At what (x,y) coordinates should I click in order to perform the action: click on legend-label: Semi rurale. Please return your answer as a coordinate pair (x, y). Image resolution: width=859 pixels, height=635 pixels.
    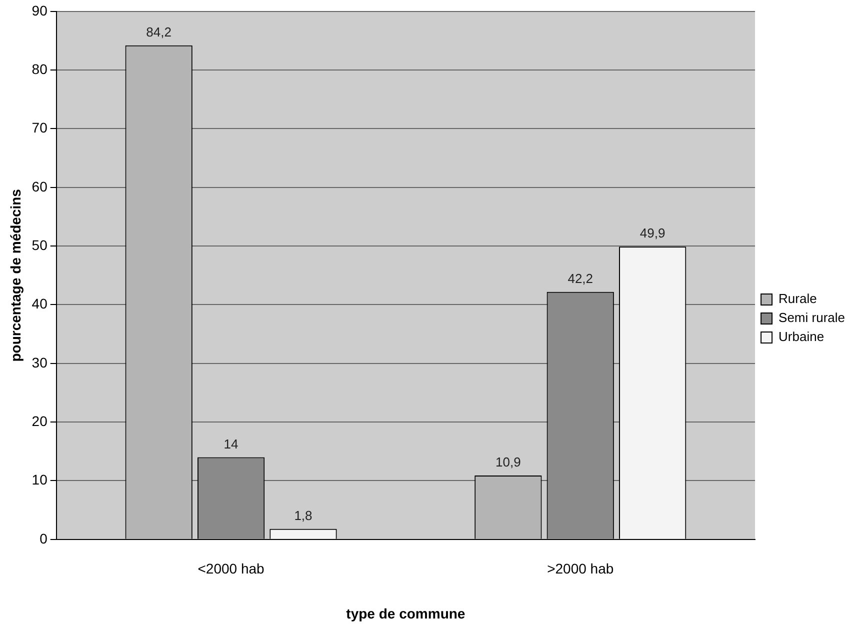
    Looking at the image, I should click on (811, 318).